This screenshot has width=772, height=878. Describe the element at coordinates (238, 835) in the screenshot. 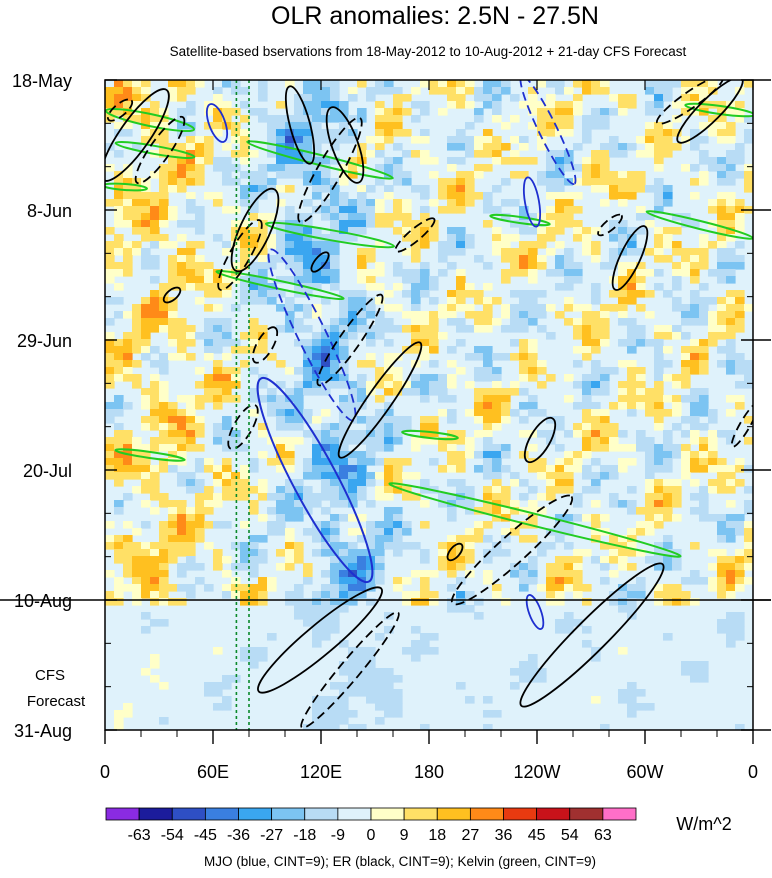

I see `colorbar-label: -36` at that location.